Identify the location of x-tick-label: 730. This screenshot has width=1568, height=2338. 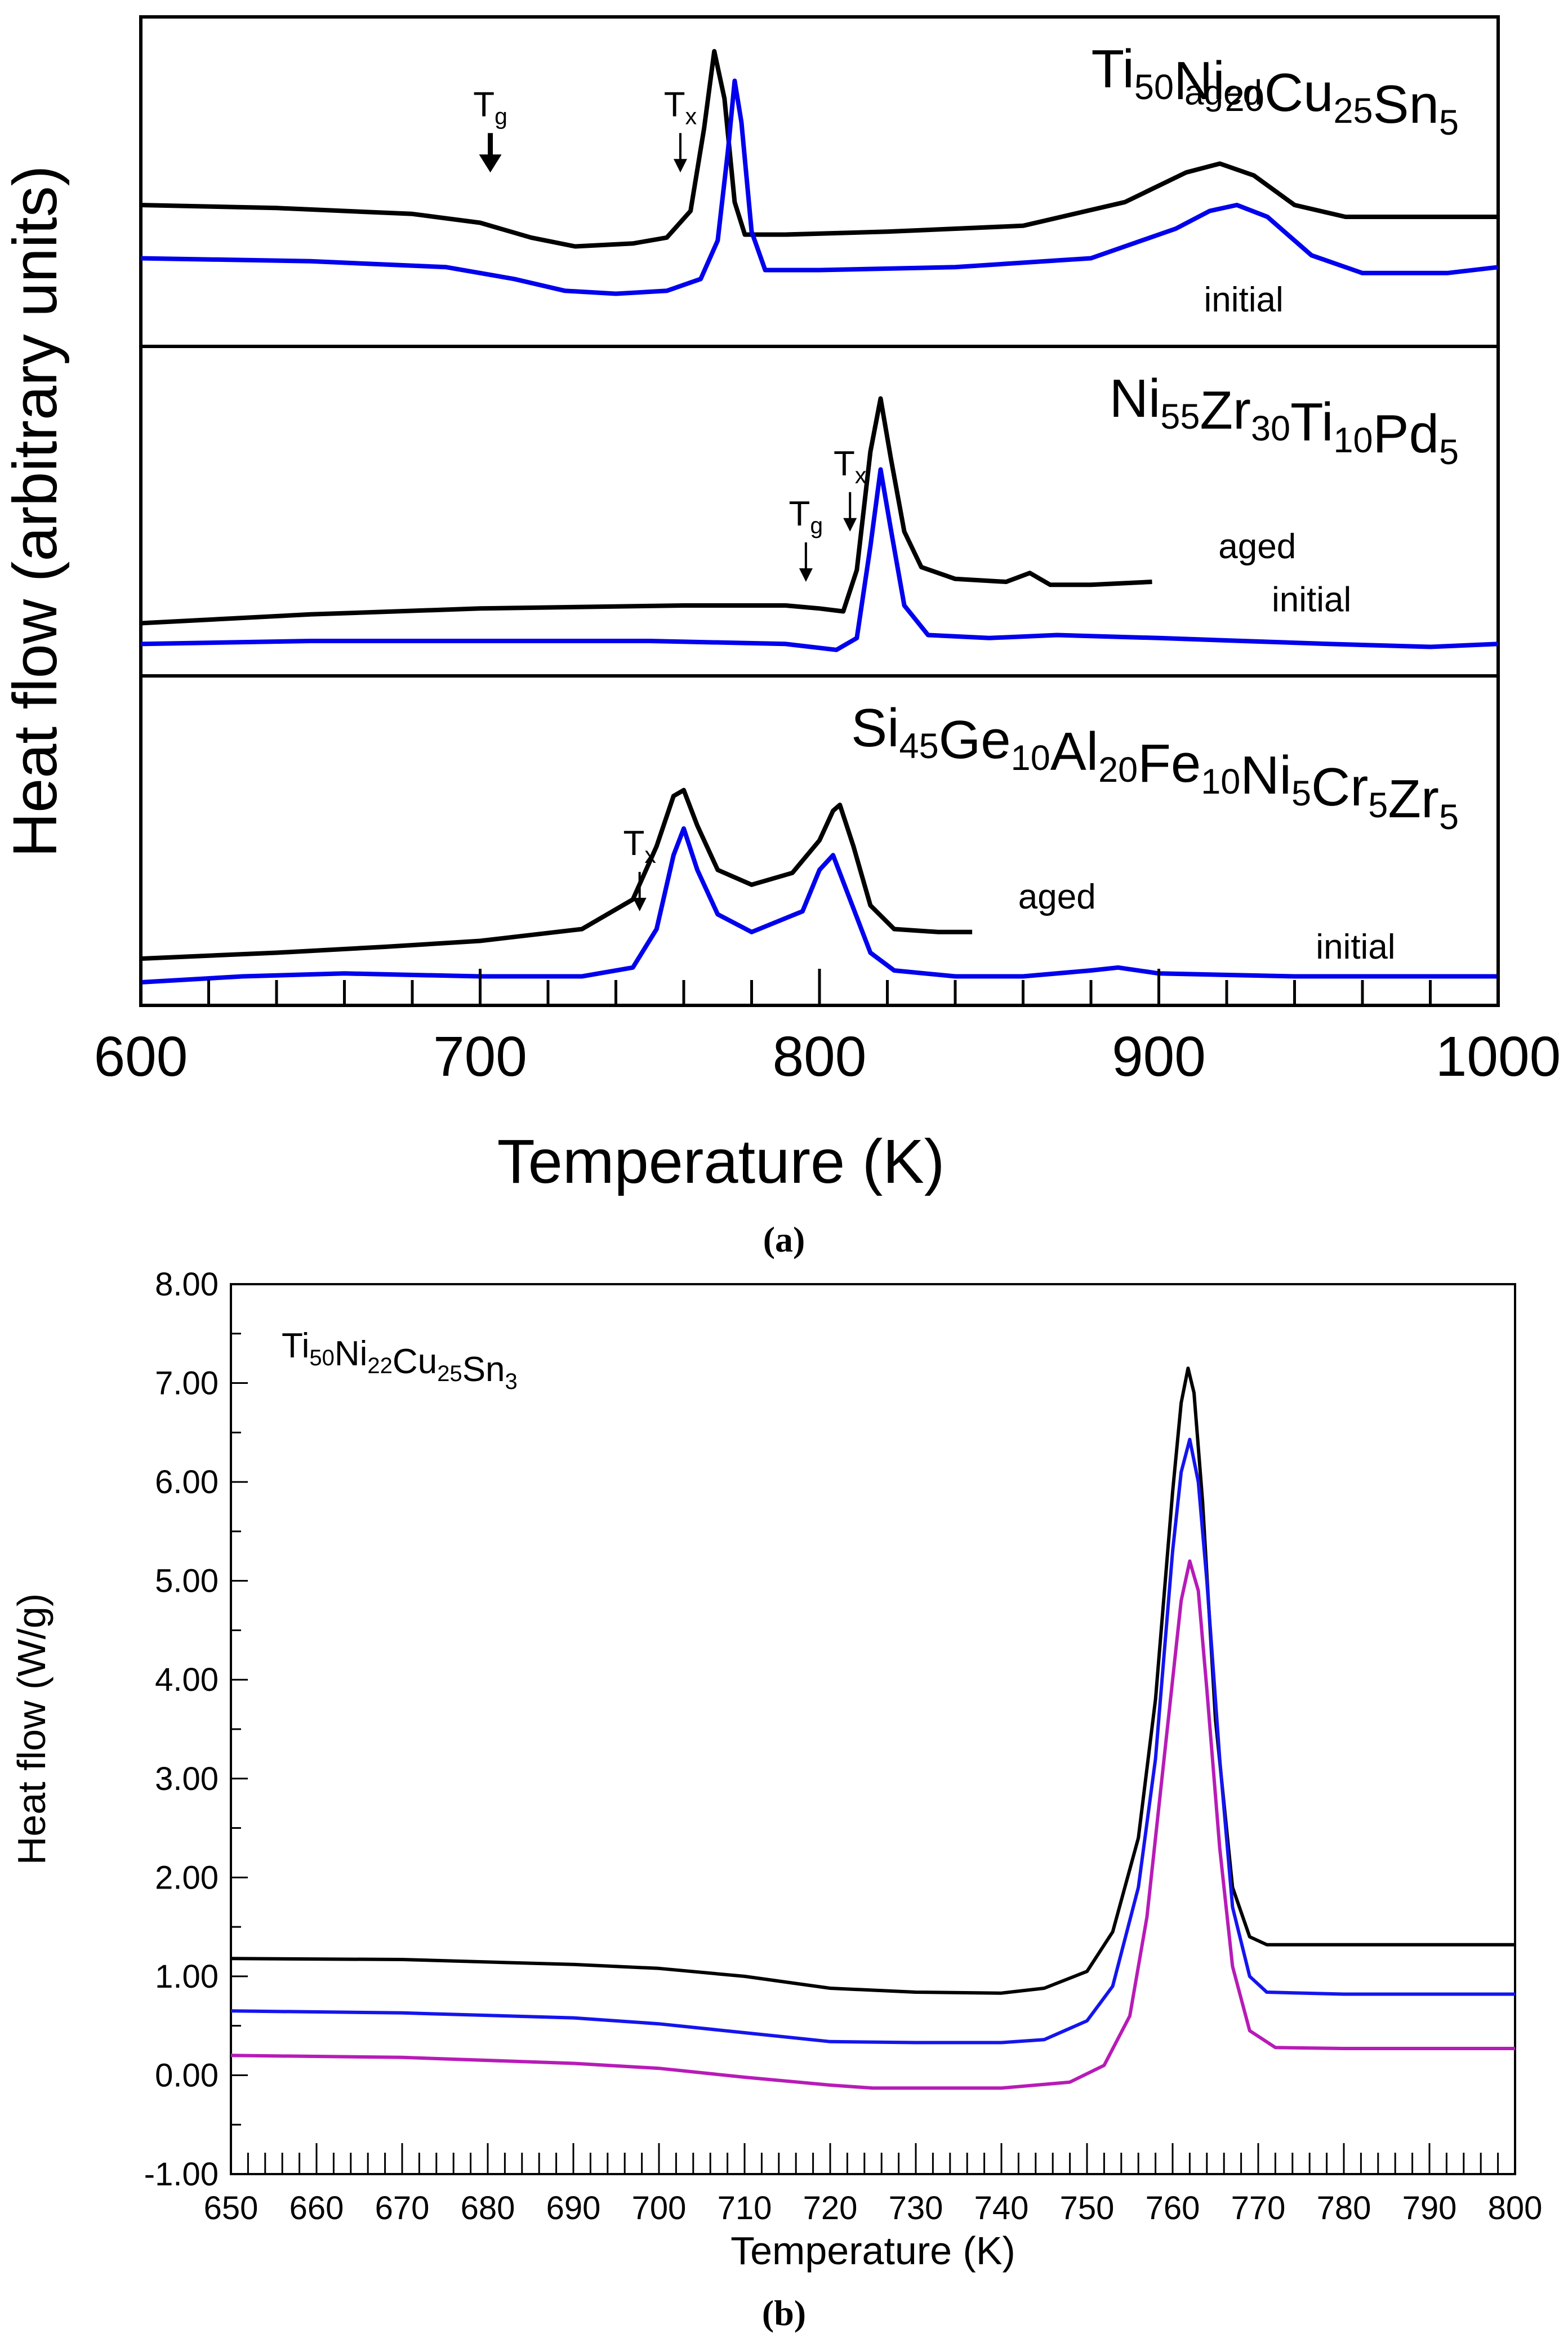
(916, 2208).